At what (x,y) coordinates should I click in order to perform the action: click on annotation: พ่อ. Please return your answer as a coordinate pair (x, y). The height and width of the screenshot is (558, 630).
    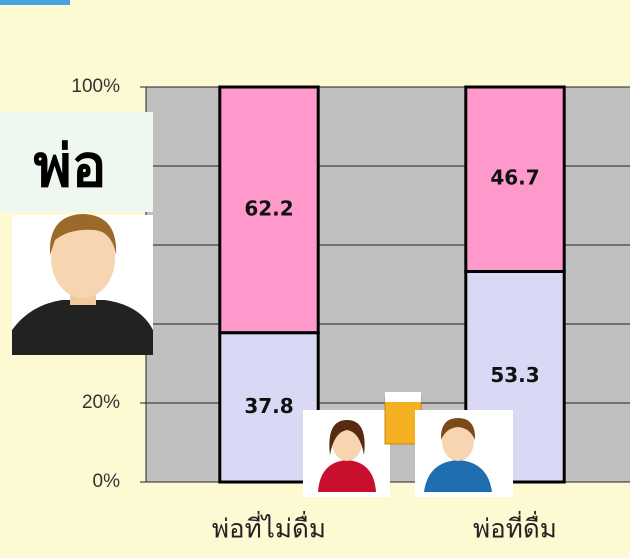
    Looking at the image, I should click on (69, 166).